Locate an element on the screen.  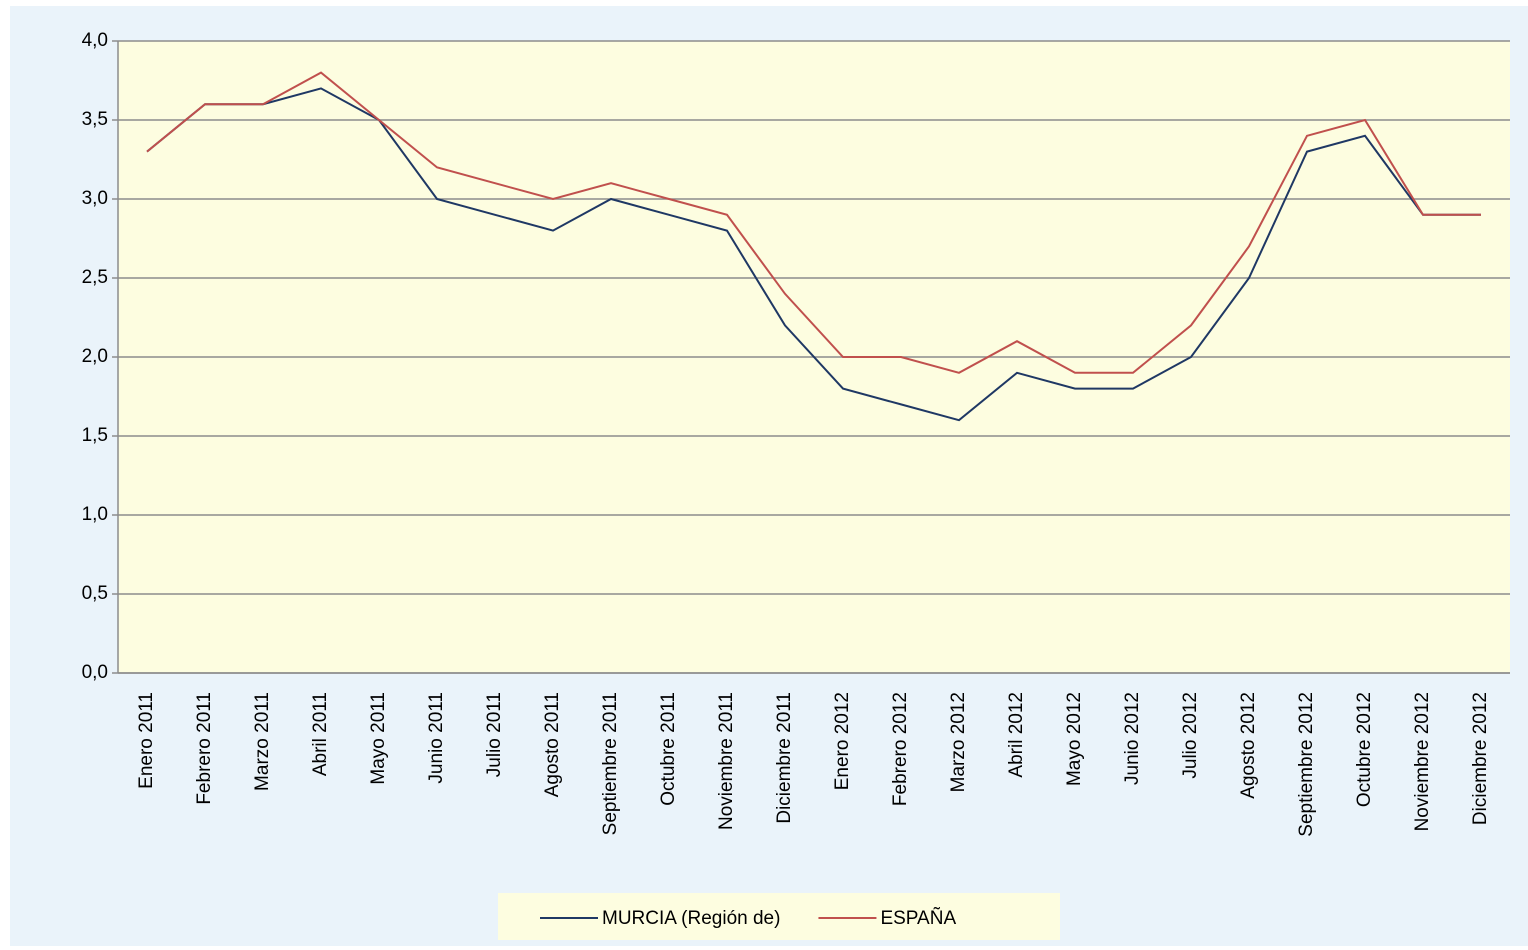
y-tick-label: 2,0 is located at coordinates (95, 356).